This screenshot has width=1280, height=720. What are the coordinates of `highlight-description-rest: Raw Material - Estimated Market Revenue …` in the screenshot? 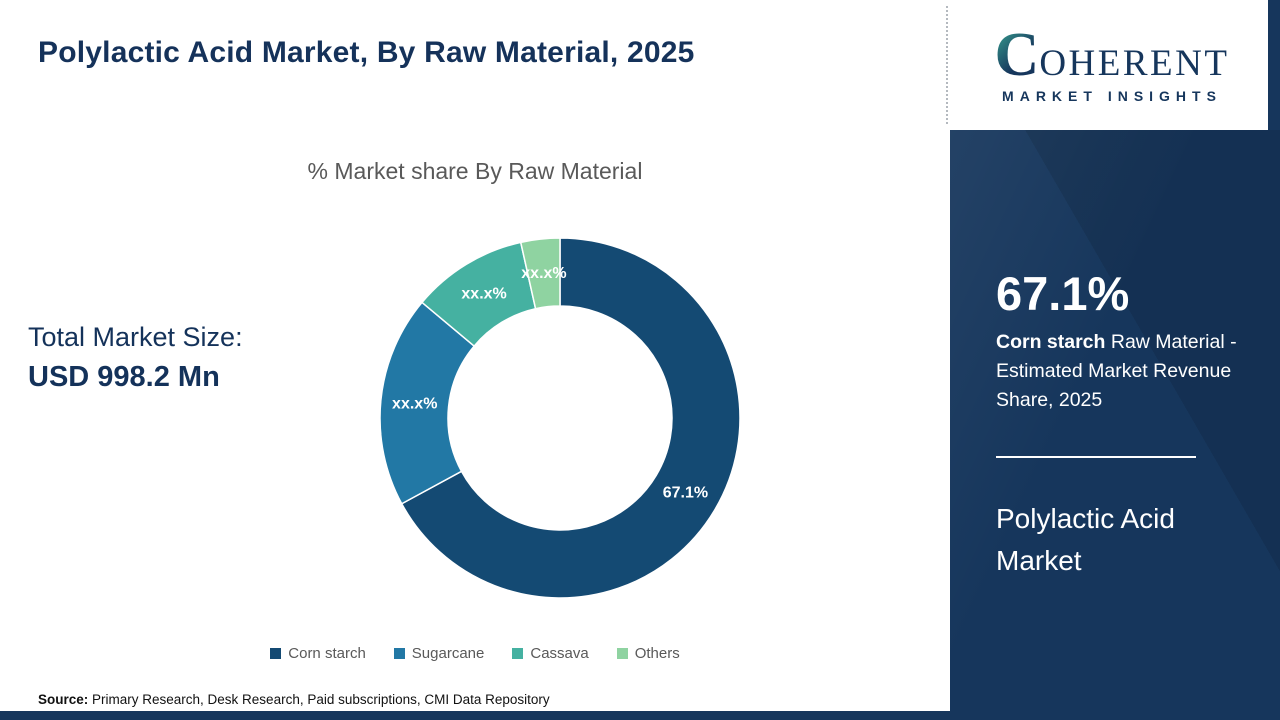 It's located at (1116, 371).